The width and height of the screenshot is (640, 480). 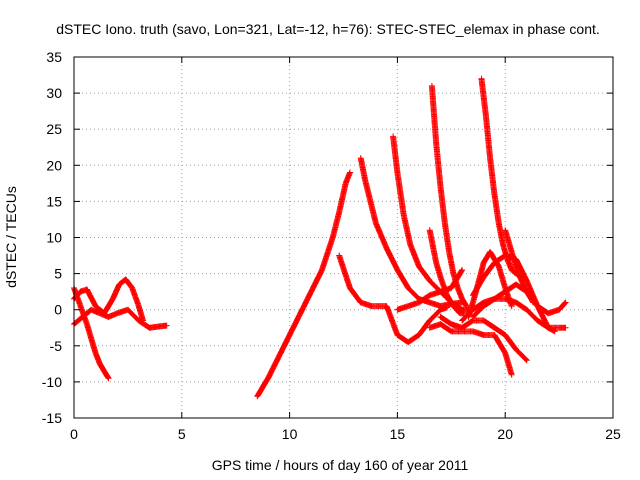 I want to click on y-tick-label: 20, so click(x=54, y=165).